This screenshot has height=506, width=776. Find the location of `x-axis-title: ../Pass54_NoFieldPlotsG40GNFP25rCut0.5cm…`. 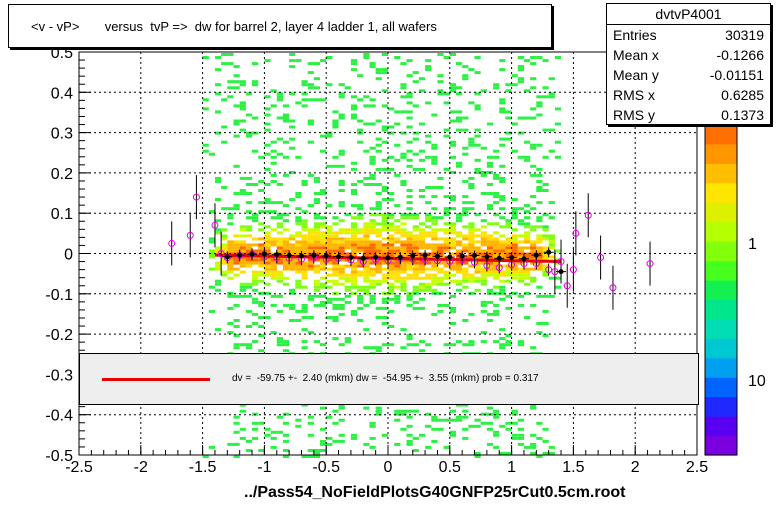

x-axis-title: ../Pass54_NoFieldPlotsG40GNFP25rCut0.5cm… is located at coordinates (435, 492).